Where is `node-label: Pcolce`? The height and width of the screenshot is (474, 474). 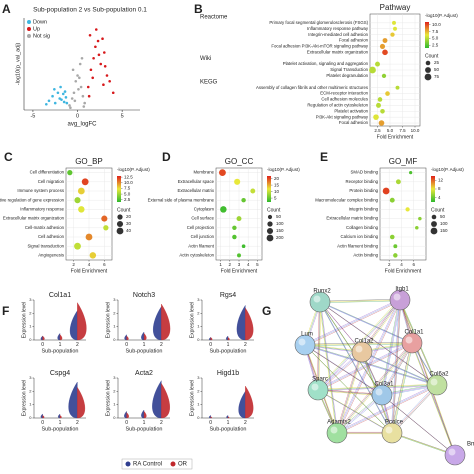
node-label: Pcolce is located at coordinates (394, 423).